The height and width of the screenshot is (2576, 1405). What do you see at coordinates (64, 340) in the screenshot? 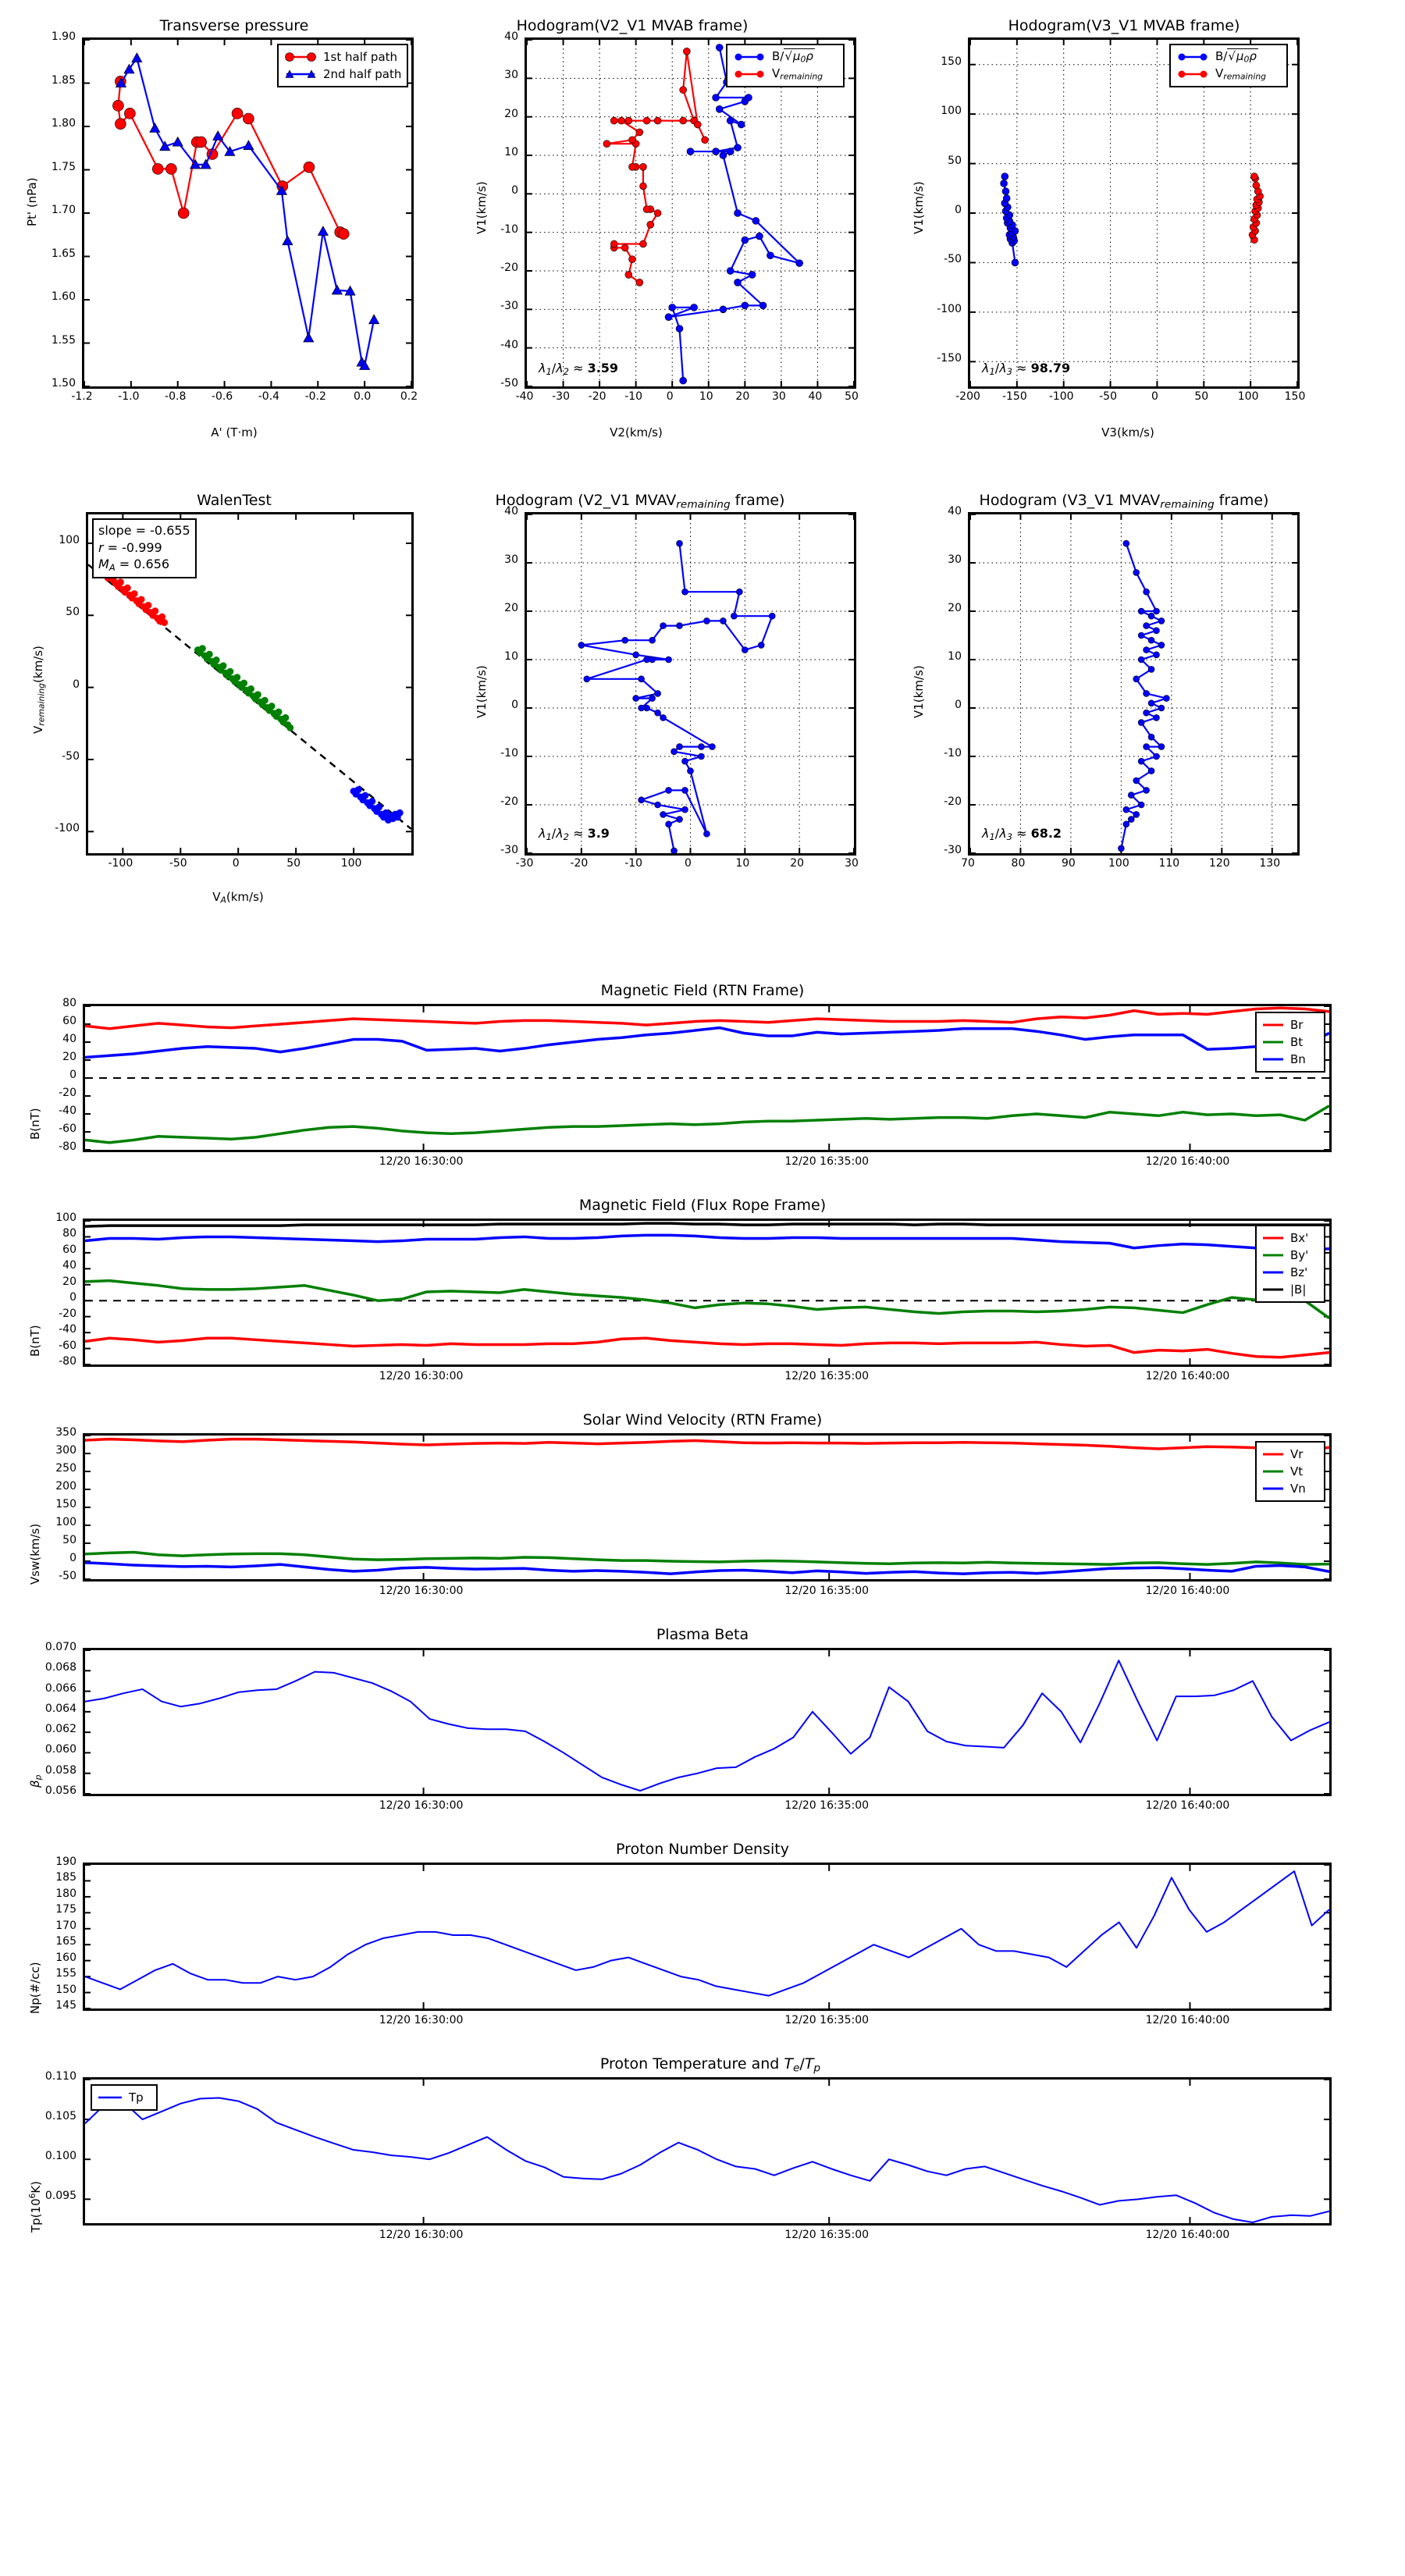
I see `y-tick-label: 1.55` at bounding box center [64, 340].